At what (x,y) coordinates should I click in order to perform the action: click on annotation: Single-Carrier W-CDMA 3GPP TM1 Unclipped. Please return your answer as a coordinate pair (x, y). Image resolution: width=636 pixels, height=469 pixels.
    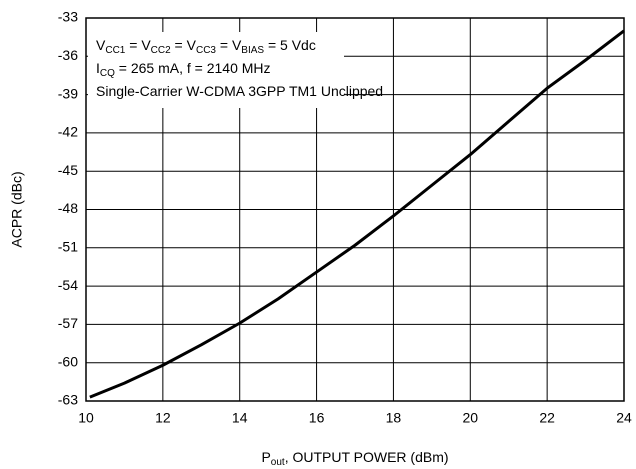
    Looking at the image, I should click on (239, 91).